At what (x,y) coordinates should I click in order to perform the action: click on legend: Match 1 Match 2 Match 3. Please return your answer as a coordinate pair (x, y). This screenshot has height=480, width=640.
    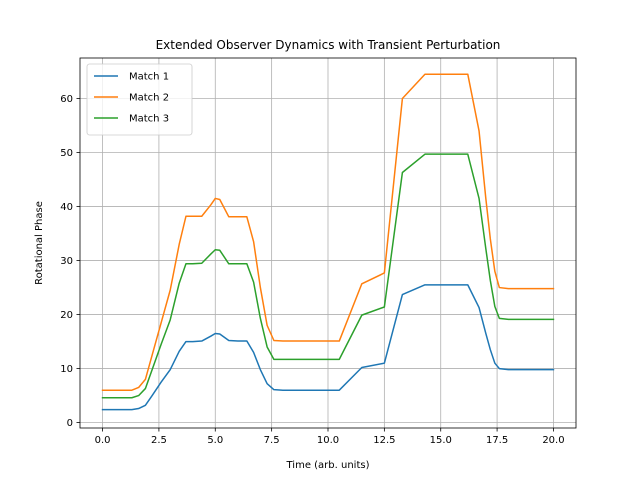
    Looking at the image, I should click on (139, 99).